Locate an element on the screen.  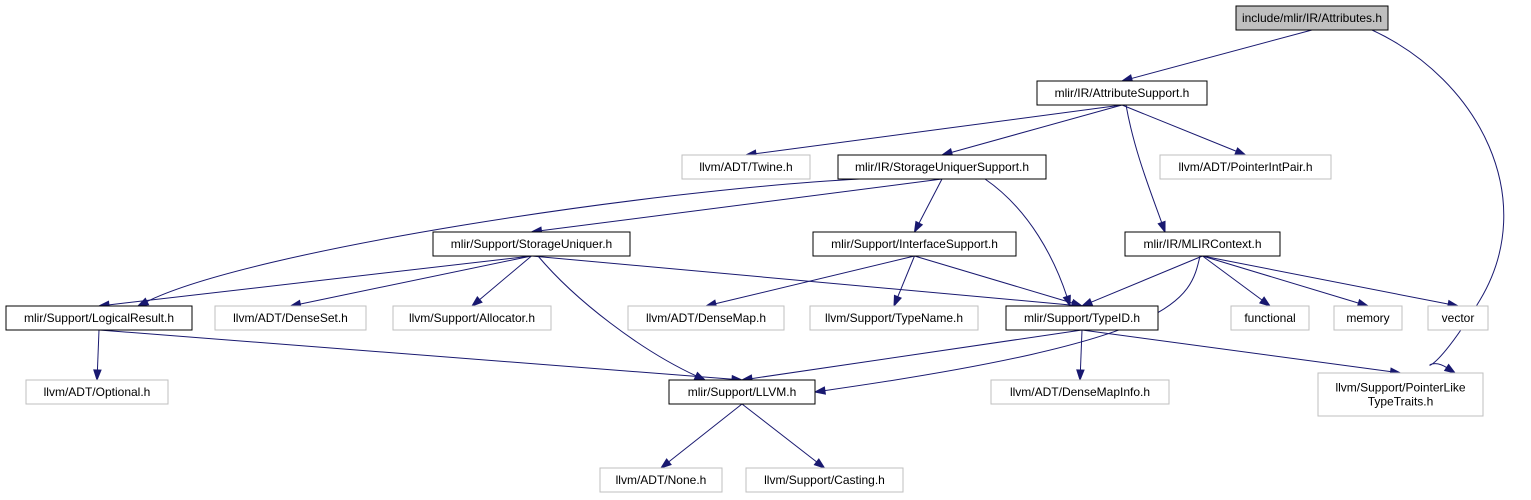
node-logical-result: mlir/Support/LogicalResult.h is located at coordinates (99, 318).